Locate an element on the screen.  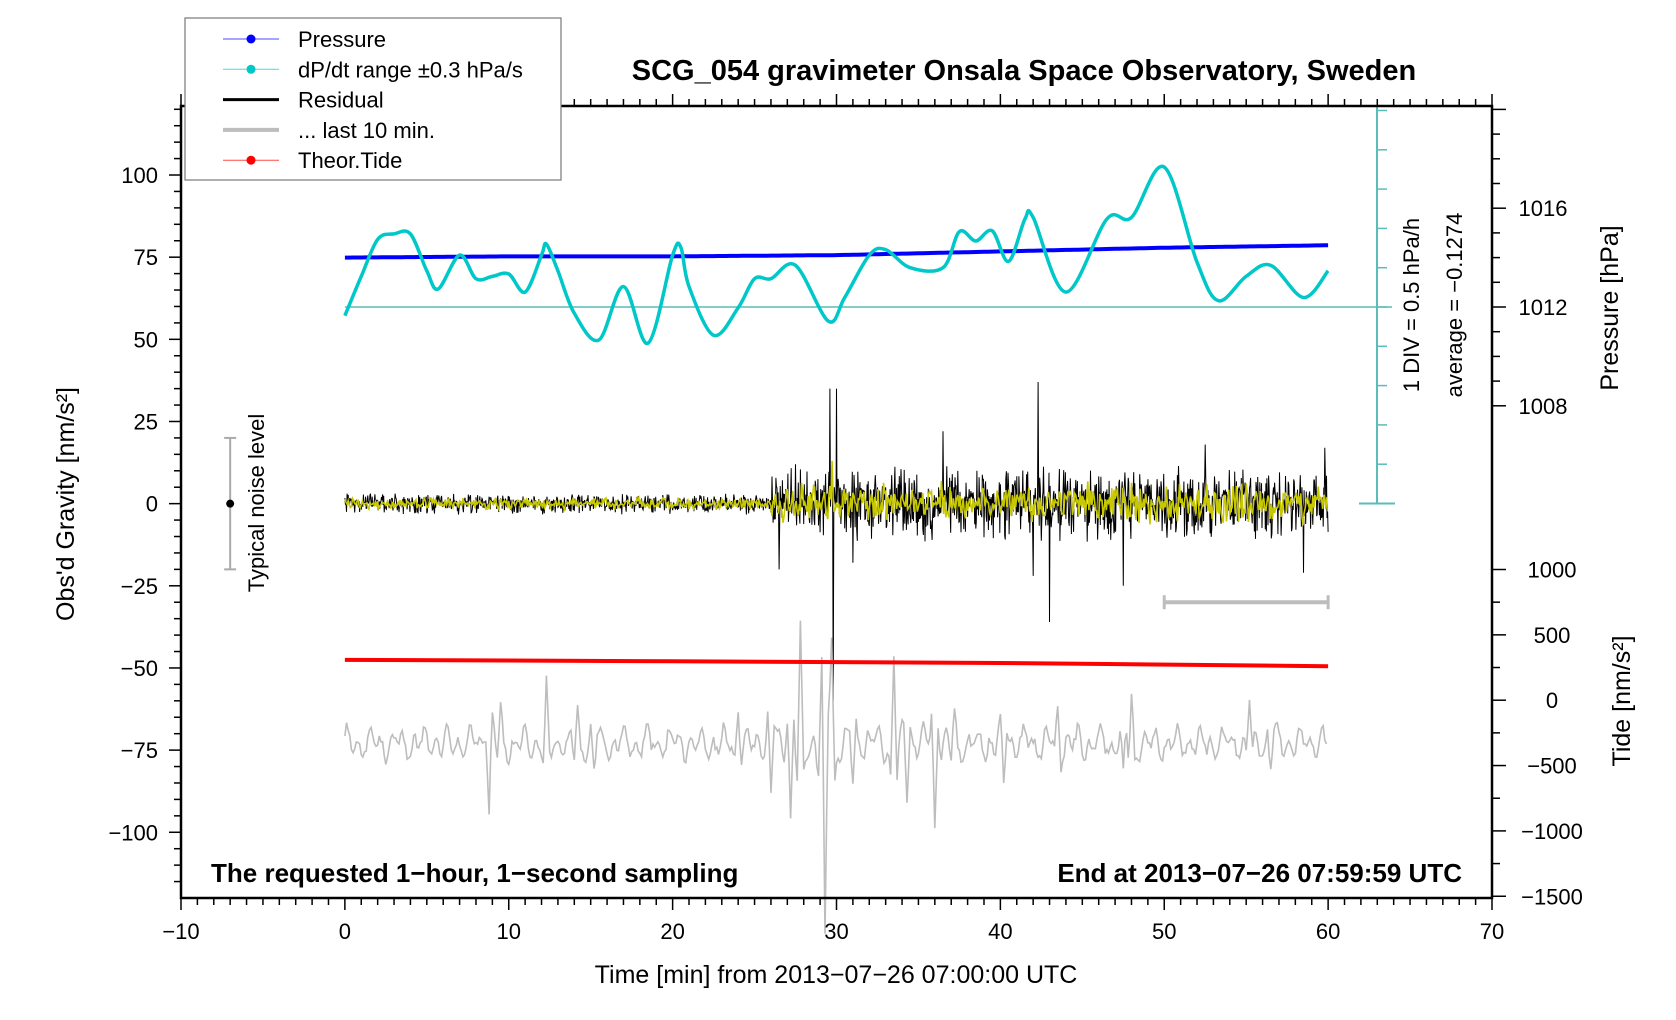
tide-tick-label: 1000 is located at coordinates (1552, 570).